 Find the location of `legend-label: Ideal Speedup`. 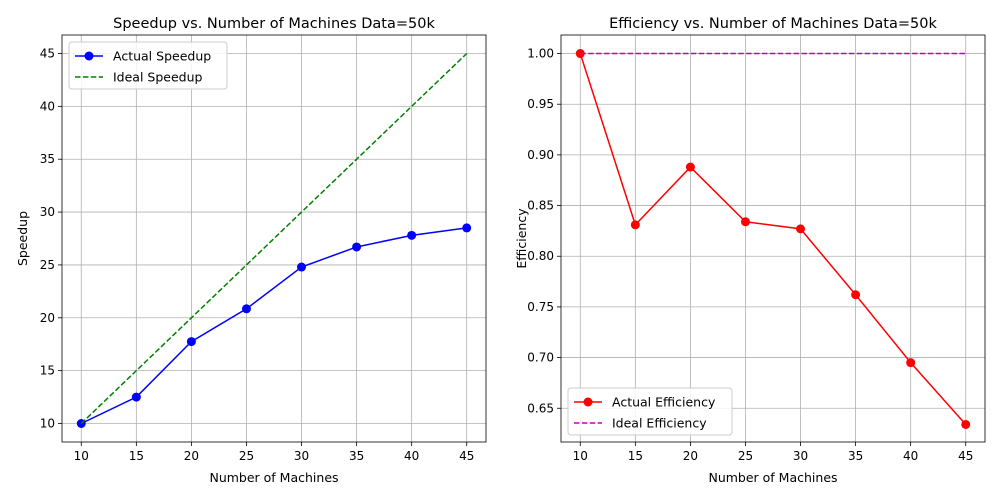

legend-label: Ideal Speedup is located at coordinates (158, 77).